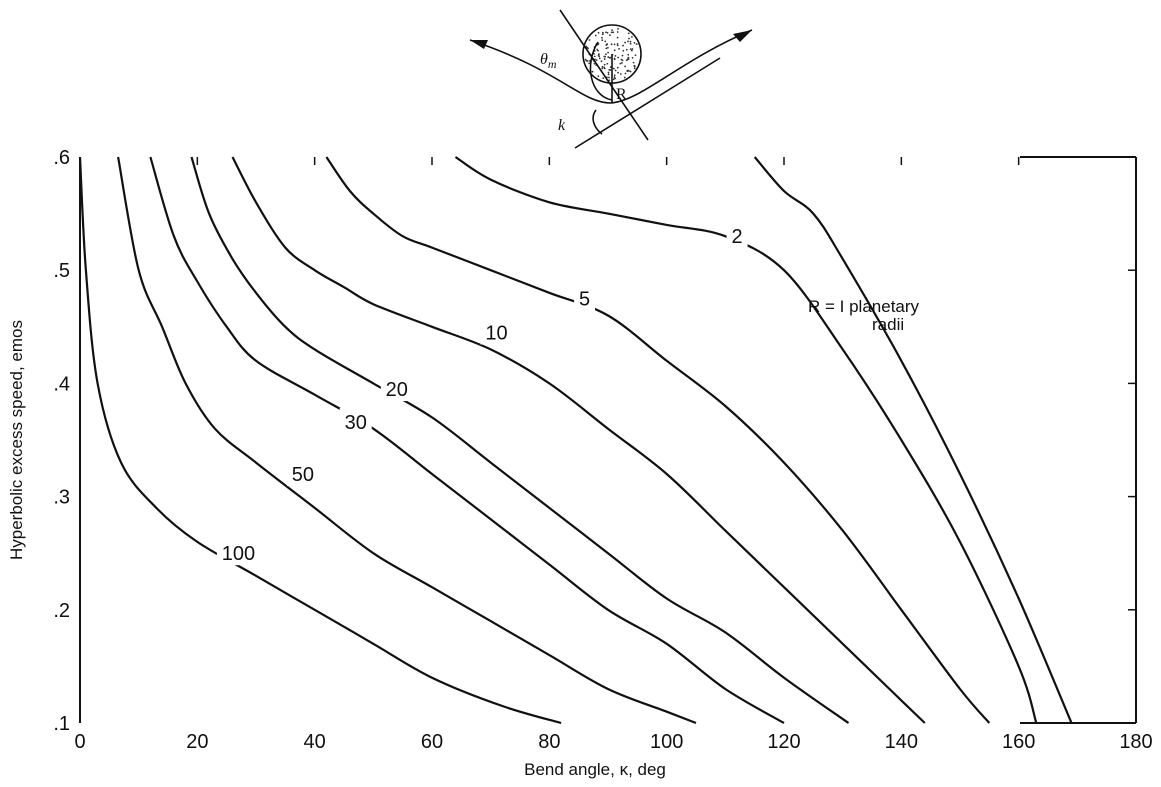  Describe the element at coordinates (61, 158) in the screenshot. I see `y-tick-label: .6` at that location.